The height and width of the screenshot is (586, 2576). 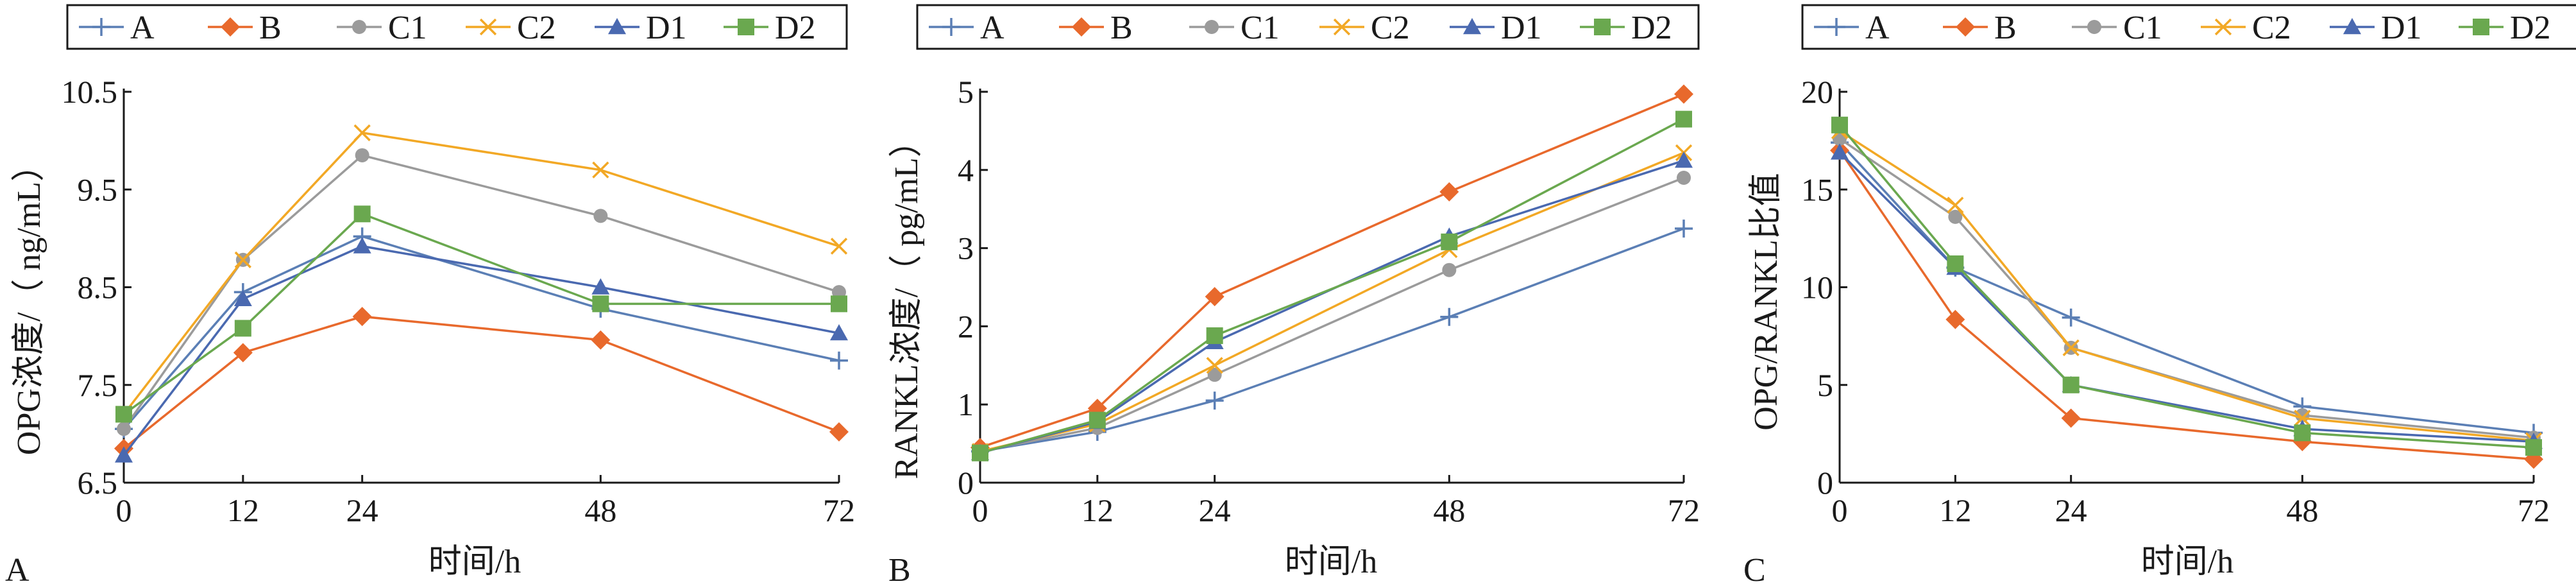 I want to click on panel-label: C, so click(x=1754, y=569).